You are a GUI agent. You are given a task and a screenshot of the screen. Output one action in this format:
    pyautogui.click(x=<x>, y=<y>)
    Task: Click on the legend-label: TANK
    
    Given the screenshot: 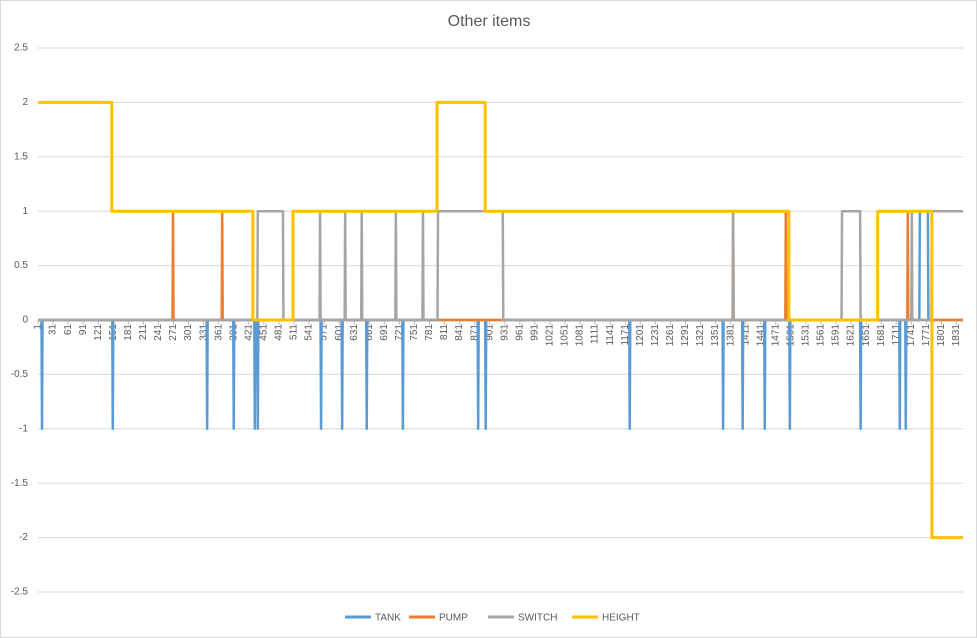 What is the action you would take?
    pyautogui.click(x=388, y=618)
    